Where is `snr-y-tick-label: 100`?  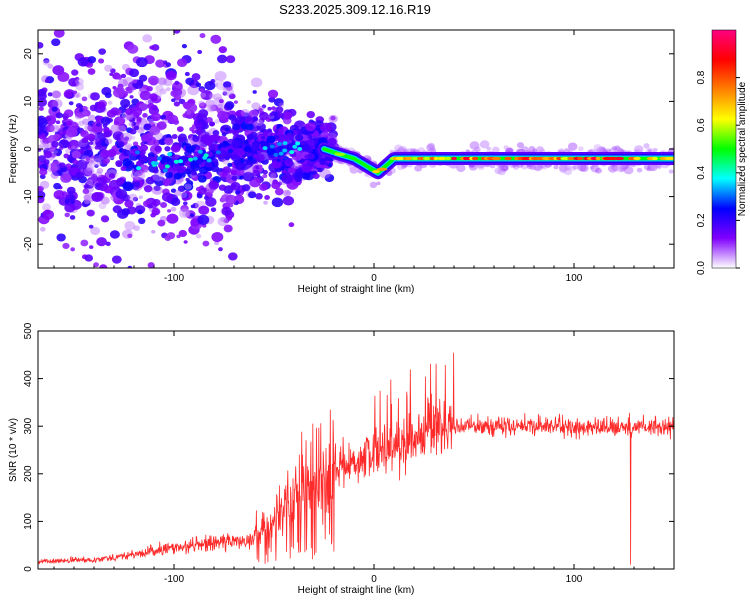
snr-y-tick-label: 100 is located at coordinates (28, 521).